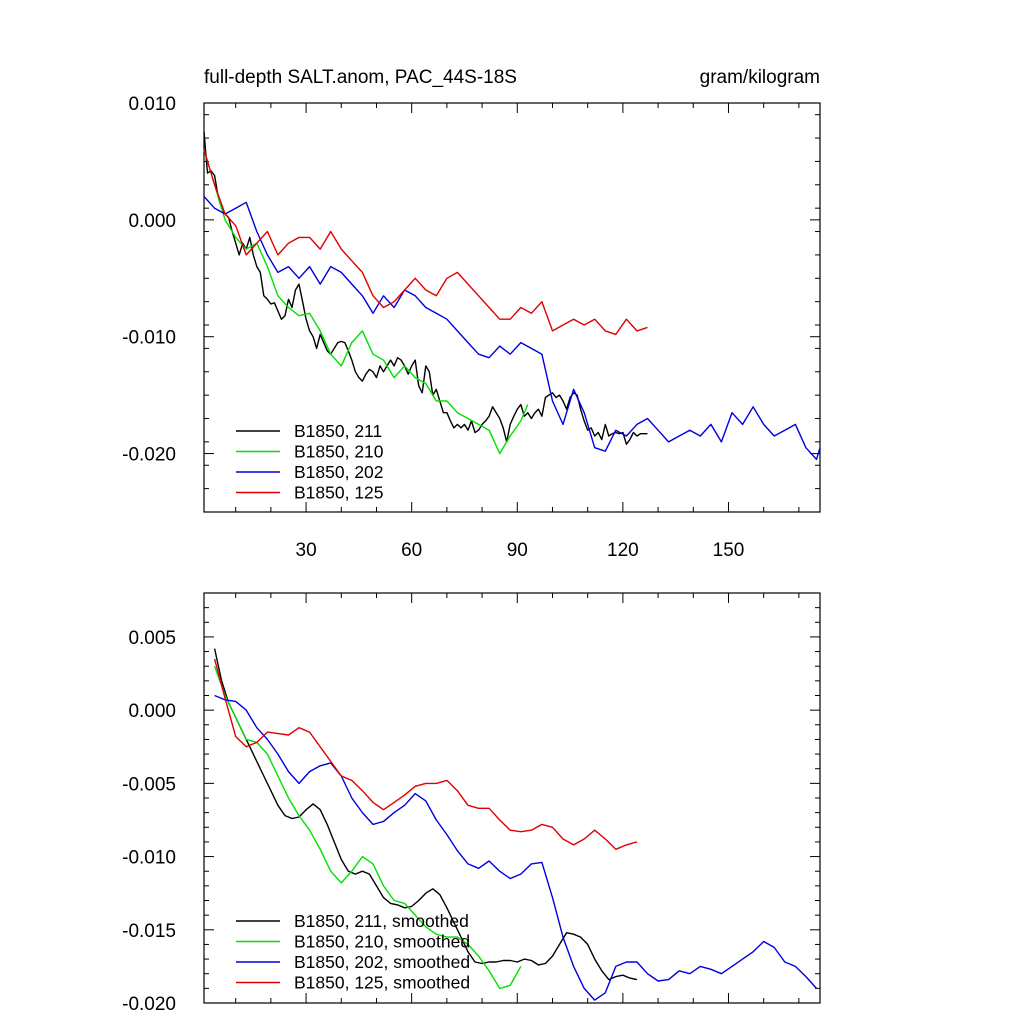 The height and width of the screenshot is (1024, 1024). What do you see at coordinates (339, 472) in the screenshot?
I see `legend-label: B1850, 202` at bounding box center [339, 472].